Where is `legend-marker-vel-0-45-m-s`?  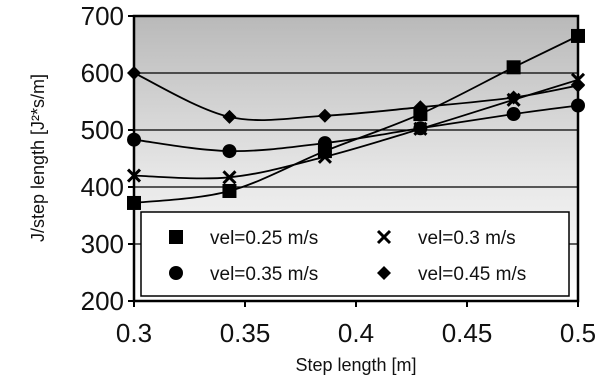
legend-marker-vel-0-45-m-s is located at coordinates (384, 273).